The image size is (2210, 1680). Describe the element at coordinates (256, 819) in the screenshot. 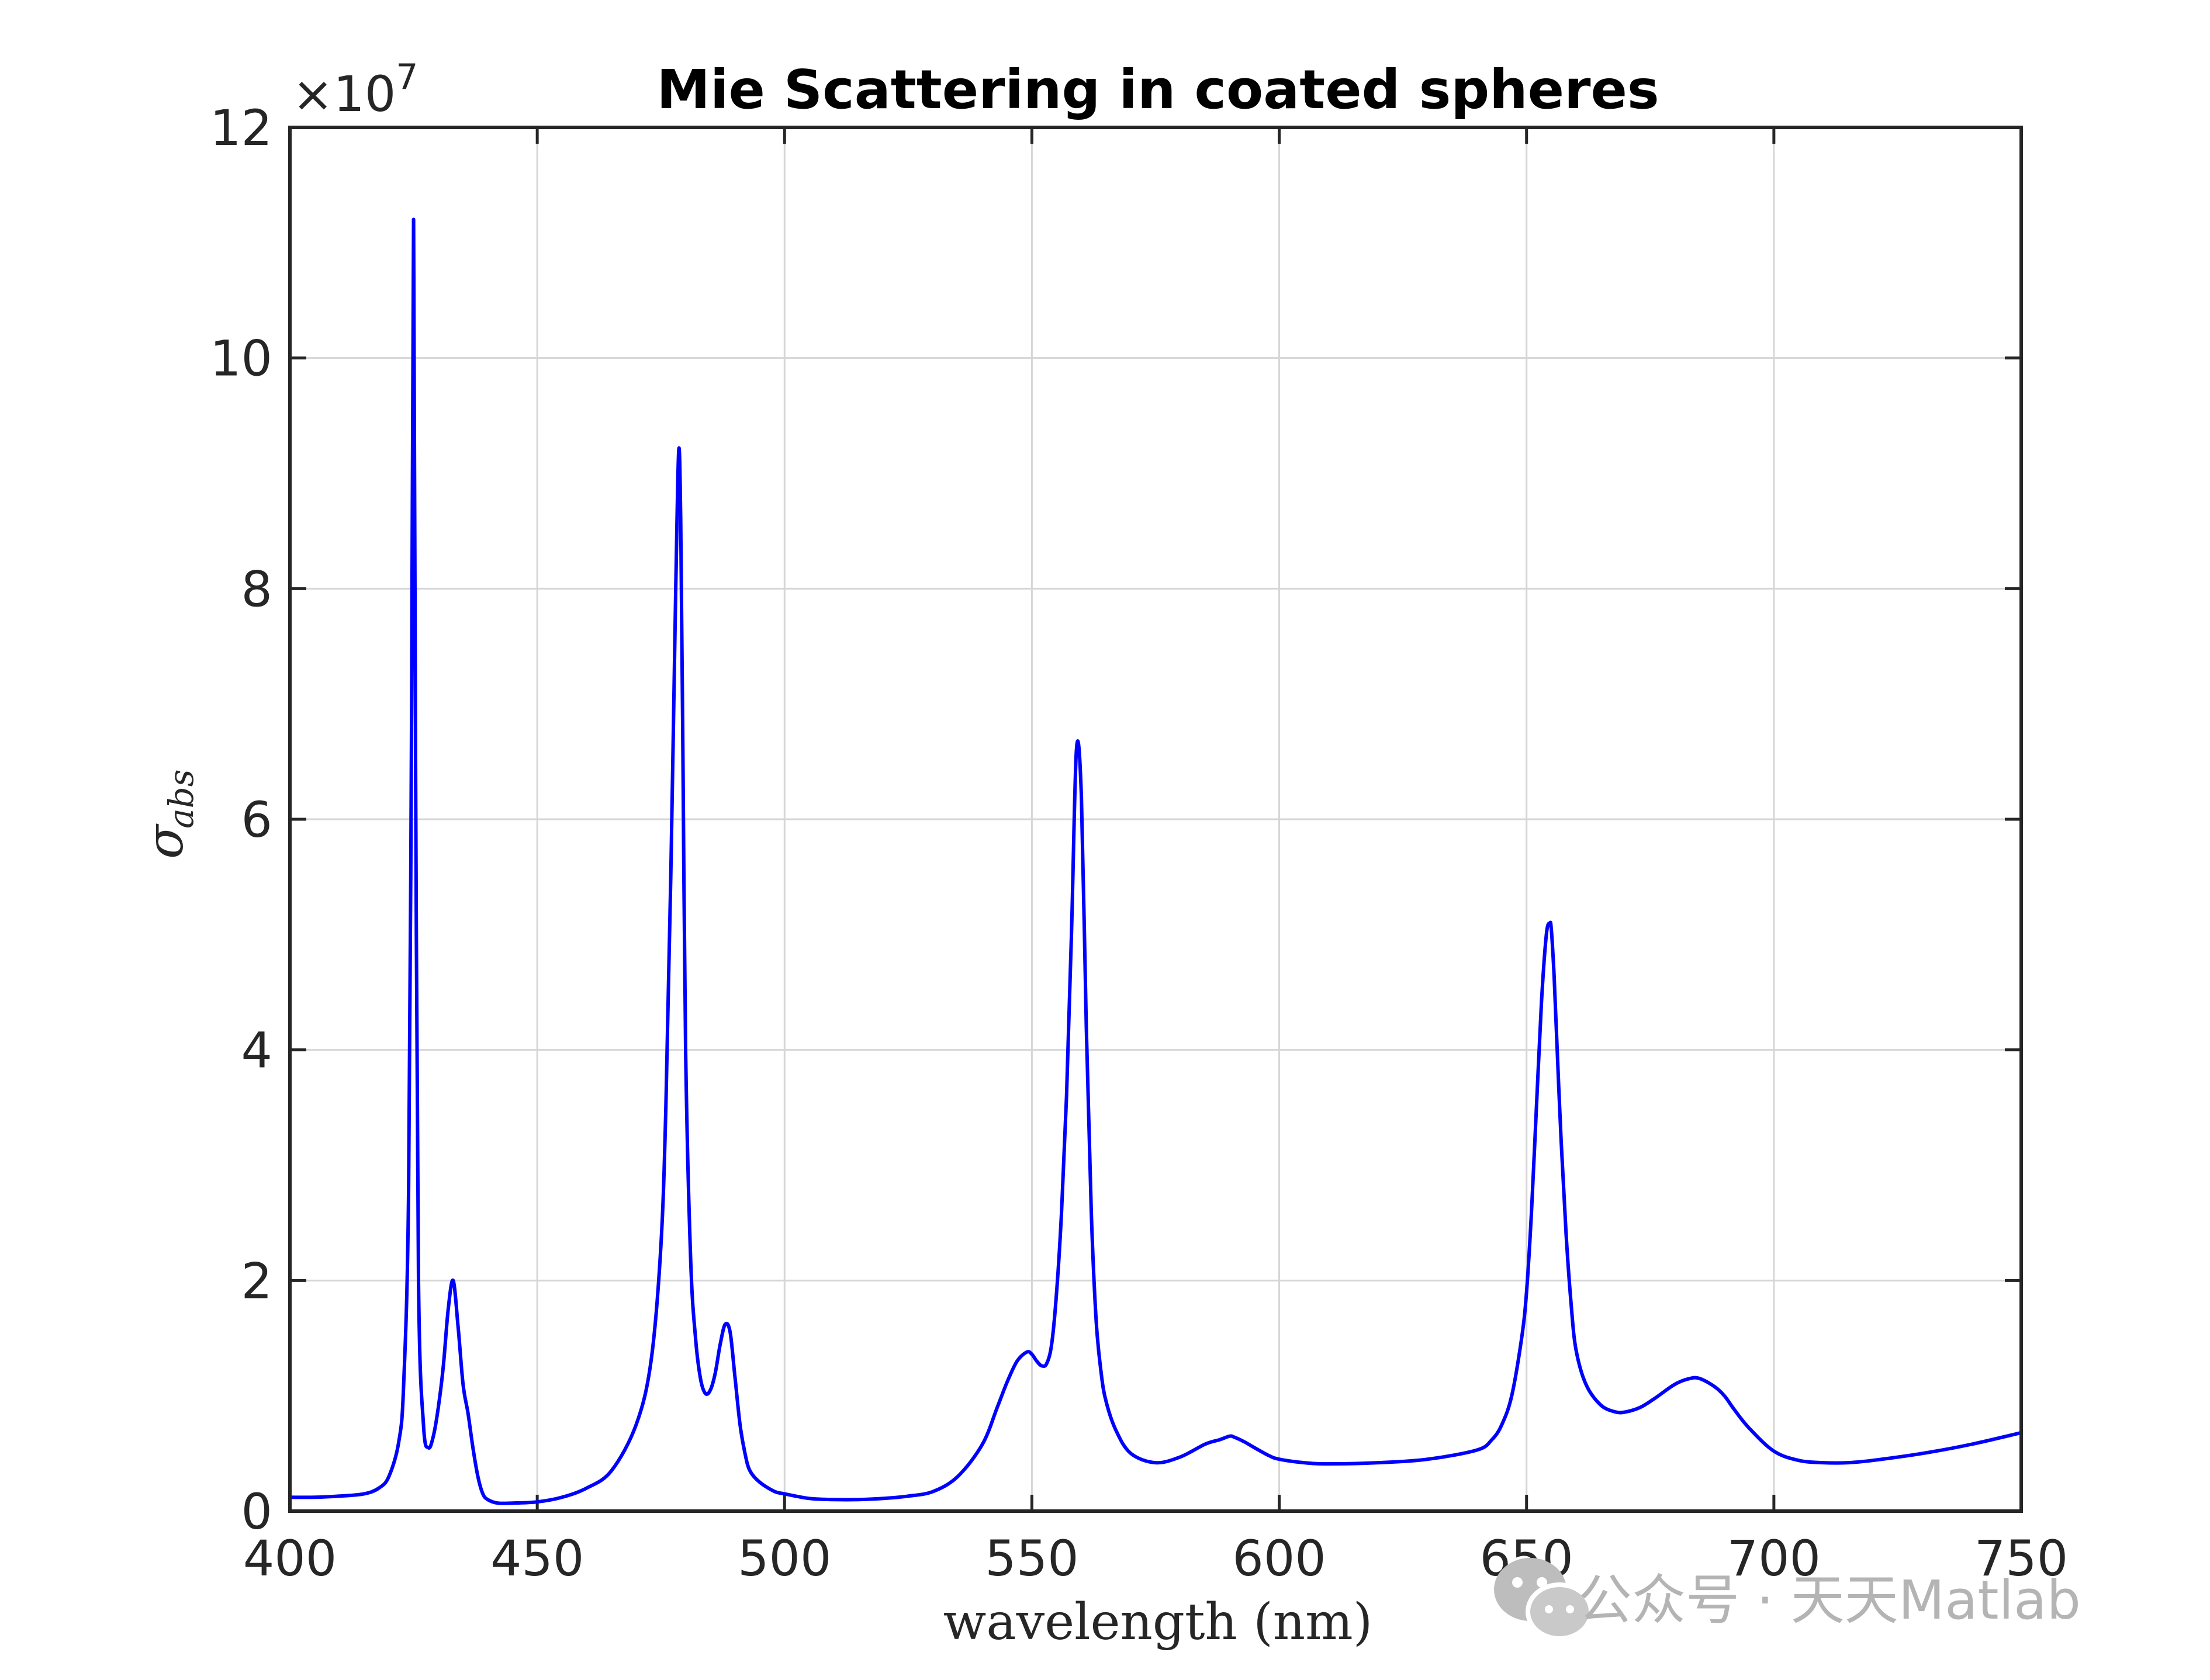

I see `y-tick-label: 6` at that location.